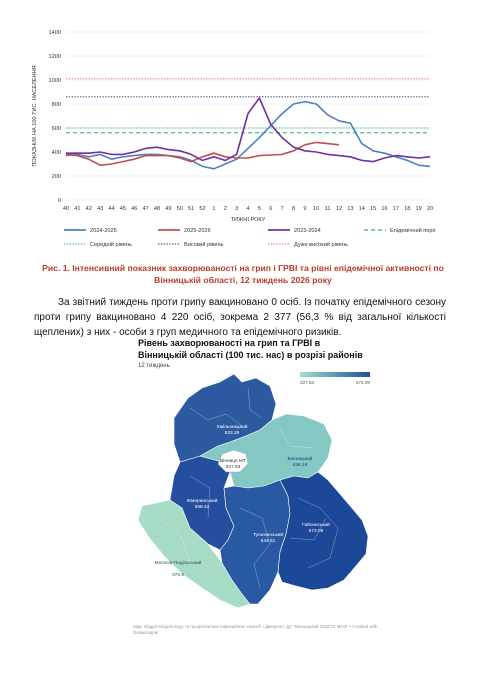 The width and height of the screenshot is (480, 679). What do you see at coordinates (111, 209) in the screenshot?
I see `x-tick-label: 44` at bounding box center [111, 209].